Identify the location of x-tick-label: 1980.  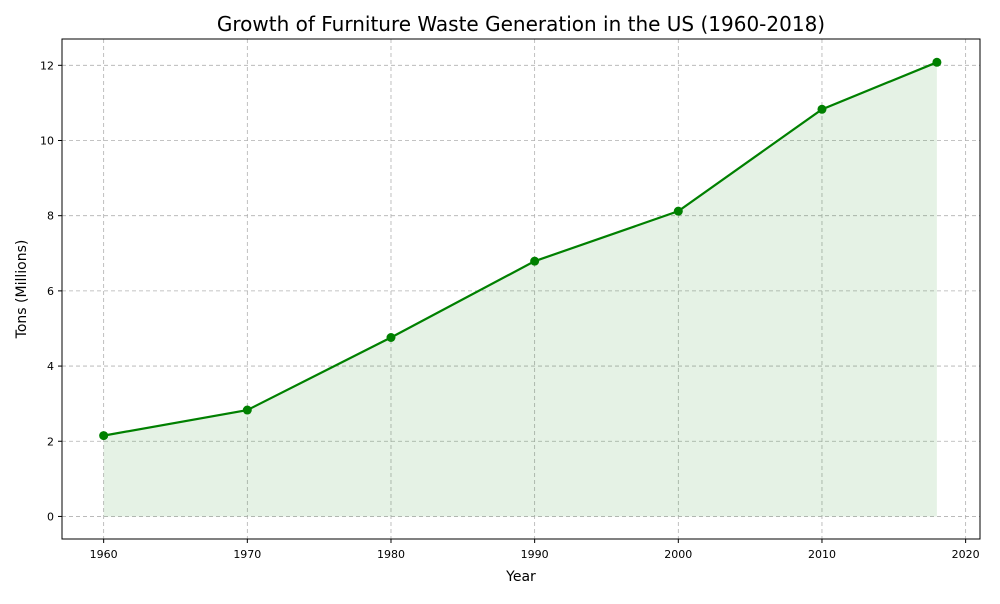
(391, 554).